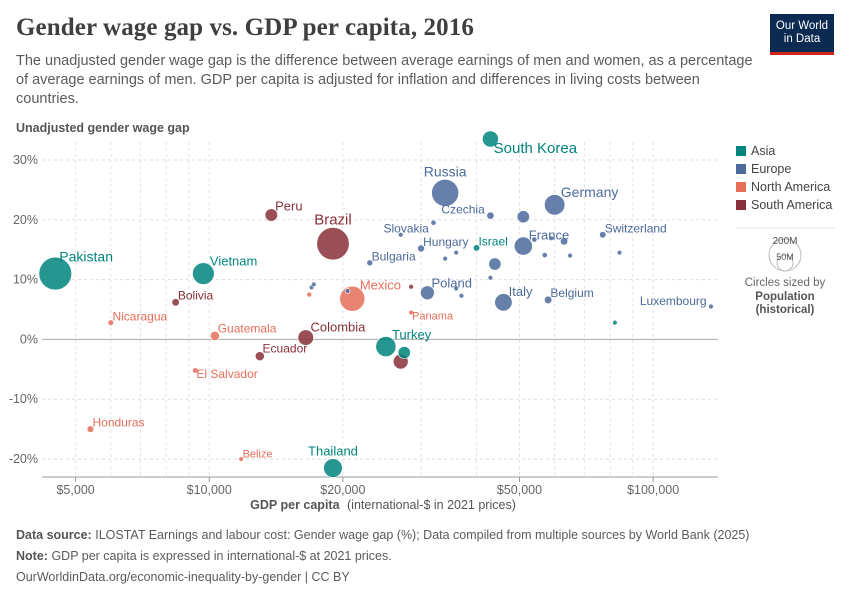 The image size is (850, 600). I want to click on point-label: Belize, so click(258, 454).